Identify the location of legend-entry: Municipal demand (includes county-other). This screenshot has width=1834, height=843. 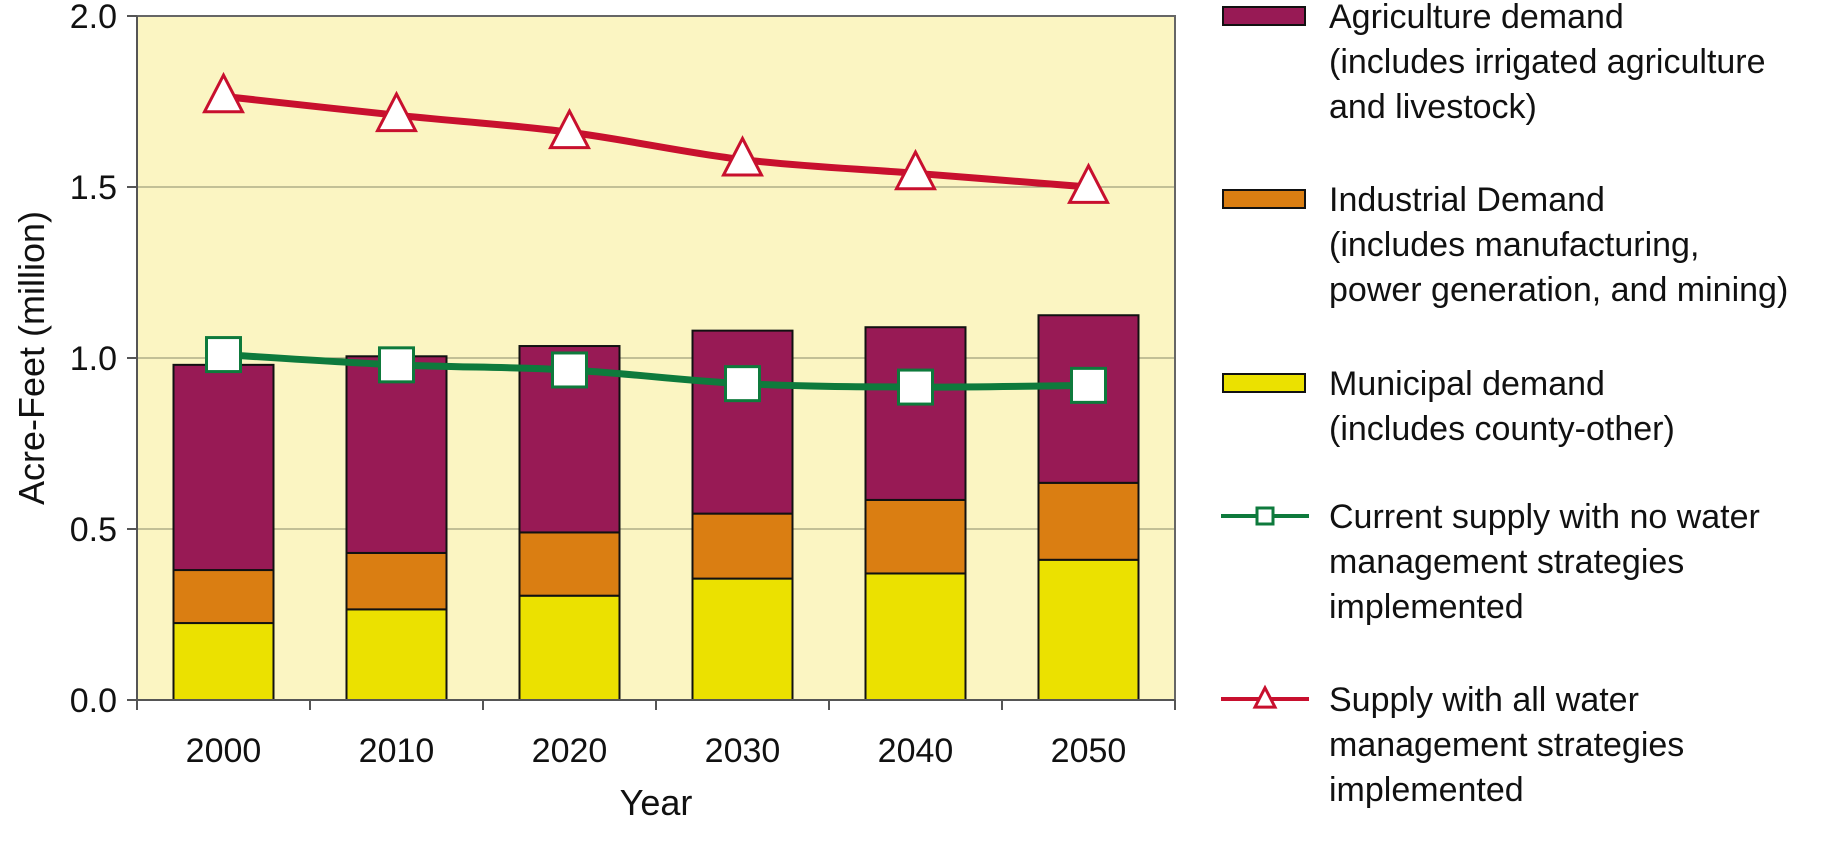
(1448, 406).